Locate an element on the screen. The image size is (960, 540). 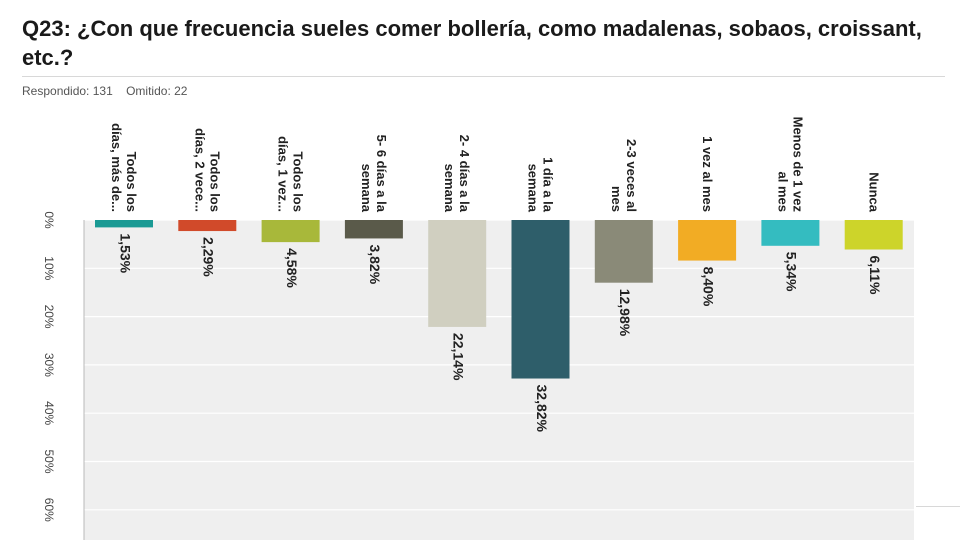
header-divider is located at coordinates (483, 76).